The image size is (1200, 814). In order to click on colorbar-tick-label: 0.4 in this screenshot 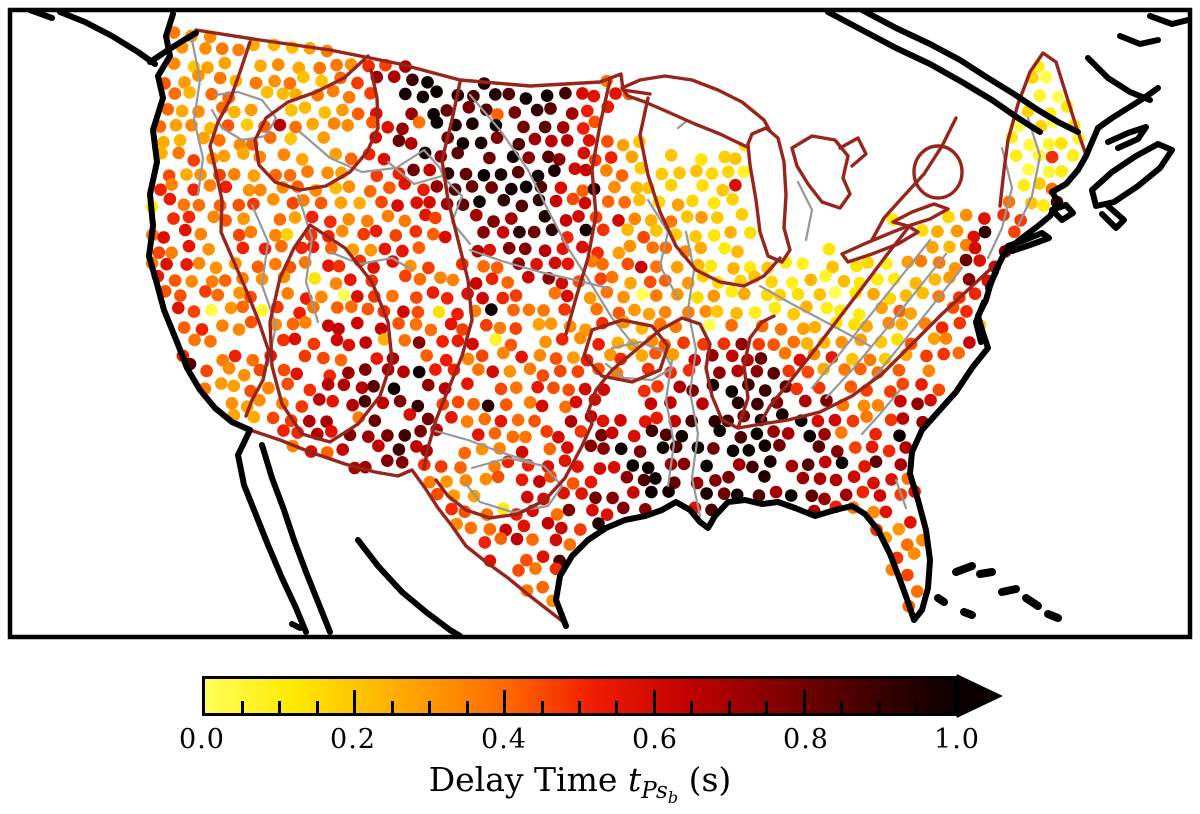, I will do `click(504, 739)`.